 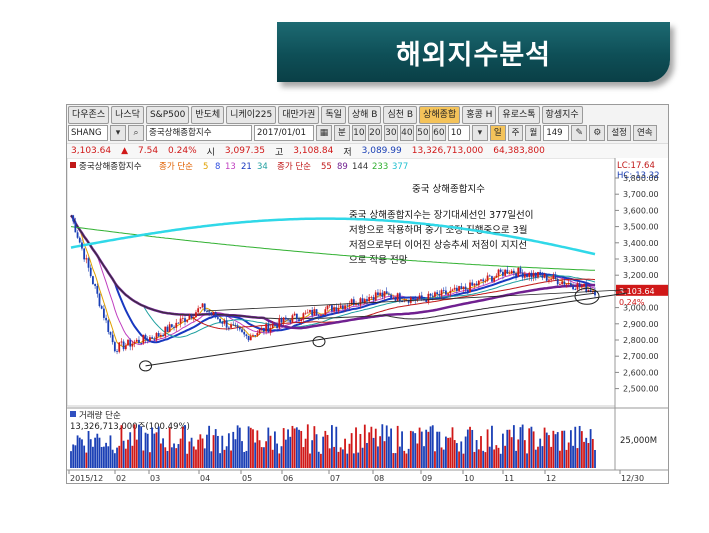 What do you see at coordinates (333, 115) in the screenshot?
I see `tab-item: 독일` at bounding box center [333, 115].